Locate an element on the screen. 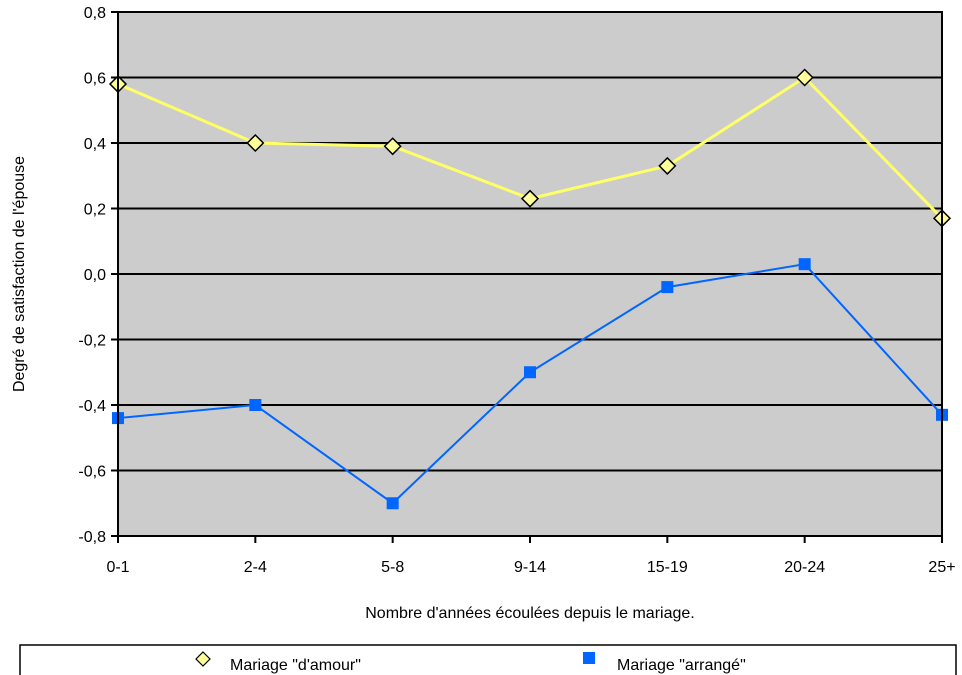 The height and width of the screenshot is (675, 962). x-tick-label: 20-24 is located at coordinates (804, 567).